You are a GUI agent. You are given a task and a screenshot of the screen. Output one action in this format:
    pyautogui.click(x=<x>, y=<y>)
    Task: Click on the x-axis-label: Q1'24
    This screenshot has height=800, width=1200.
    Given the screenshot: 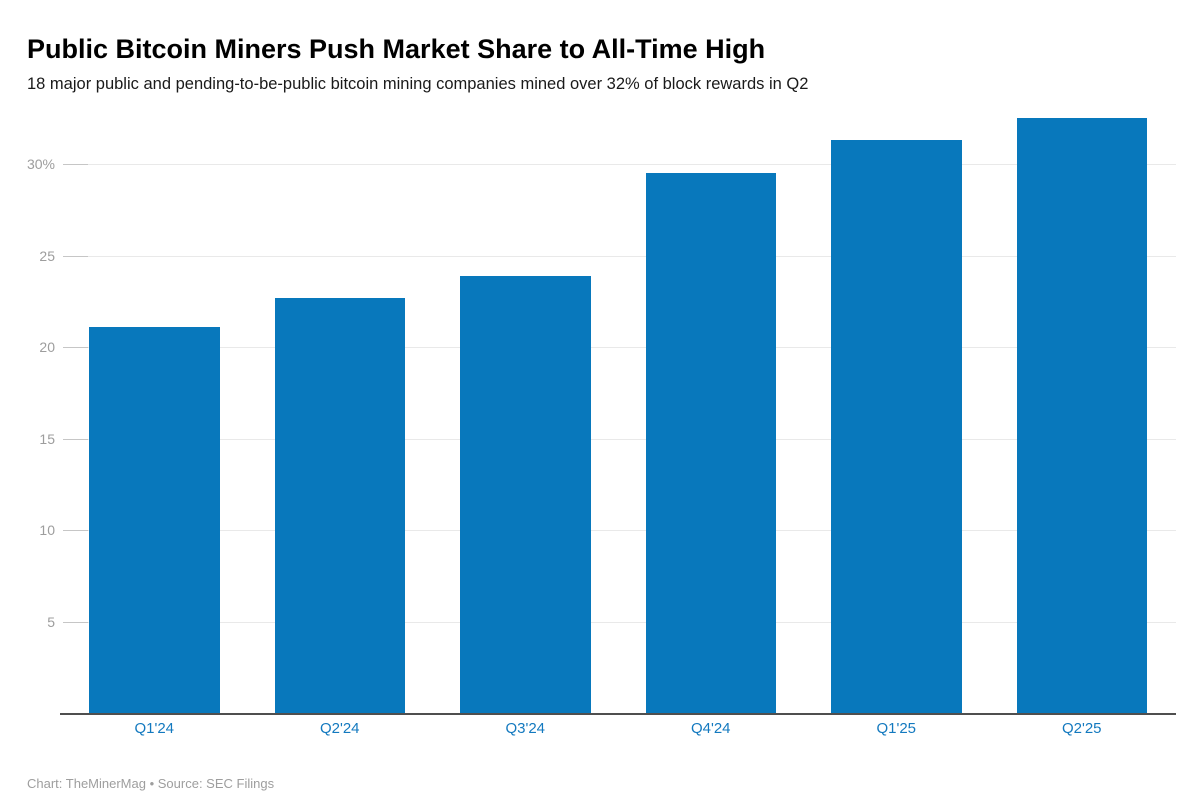 What is the action you would take?
    pyautogui.click(x=154, y=728)
    